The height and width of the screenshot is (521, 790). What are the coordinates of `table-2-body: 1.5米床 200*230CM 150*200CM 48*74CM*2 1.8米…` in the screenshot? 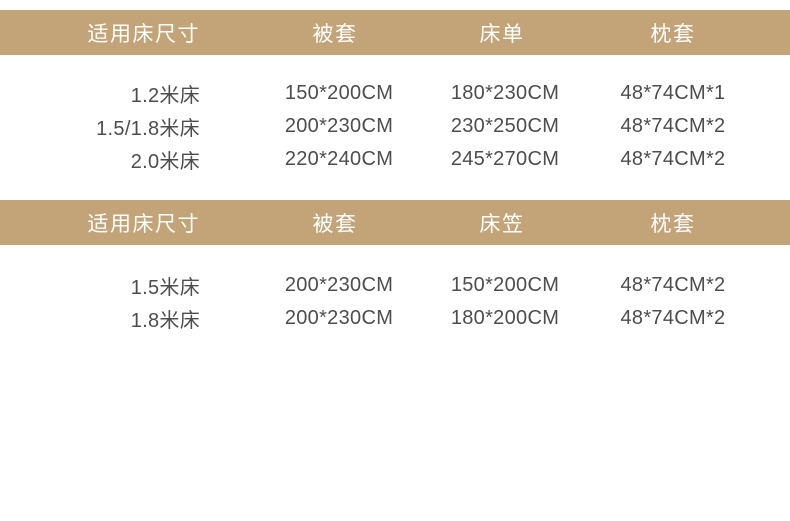 It's located at (395, 302).